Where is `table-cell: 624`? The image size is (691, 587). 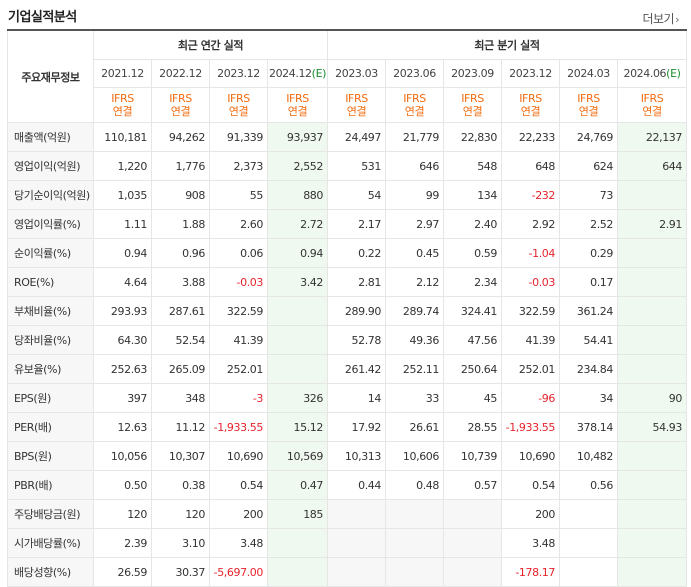
table-cell: 624 is located at coordinates (588, 166).